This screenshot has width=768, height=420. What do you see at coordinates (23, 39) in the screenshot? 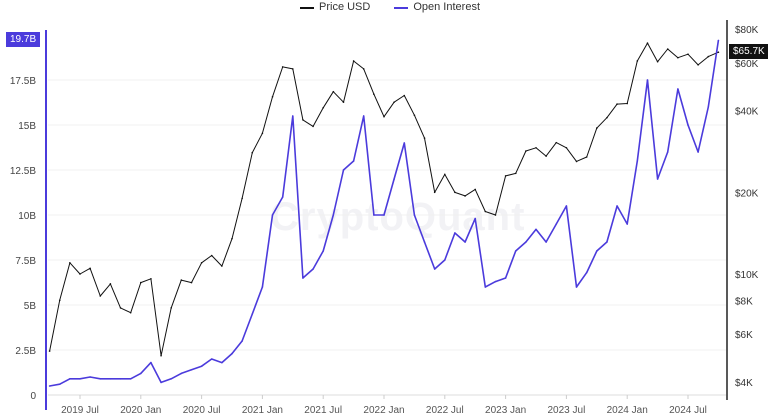
I see `open-interest-current-badge: 19.7B` at bounding box center [23, 39].